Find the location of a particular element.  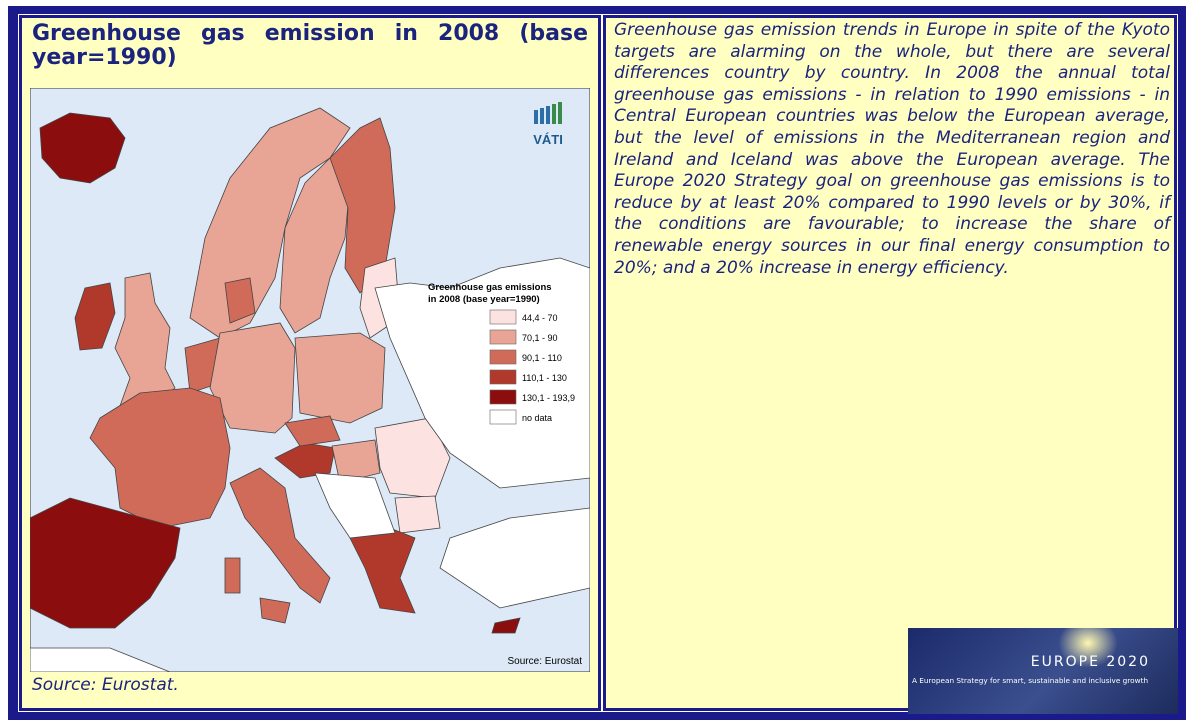

banner-title: EUROPE 2020 is located at coordinates (1090, 662).